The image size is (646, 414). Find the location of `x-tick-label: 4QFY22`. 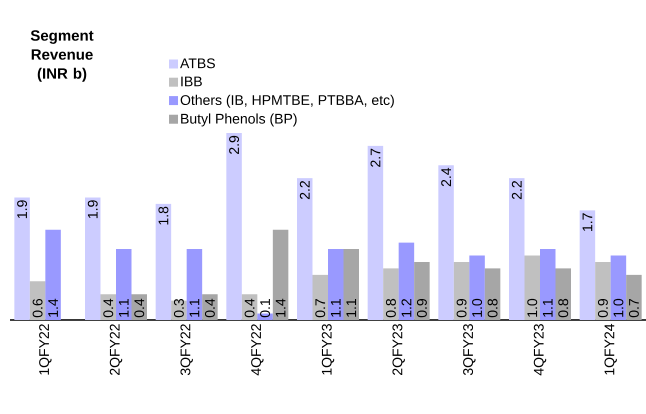

x-tick-label: 4QFY22 is located at coordinates (257, 350).